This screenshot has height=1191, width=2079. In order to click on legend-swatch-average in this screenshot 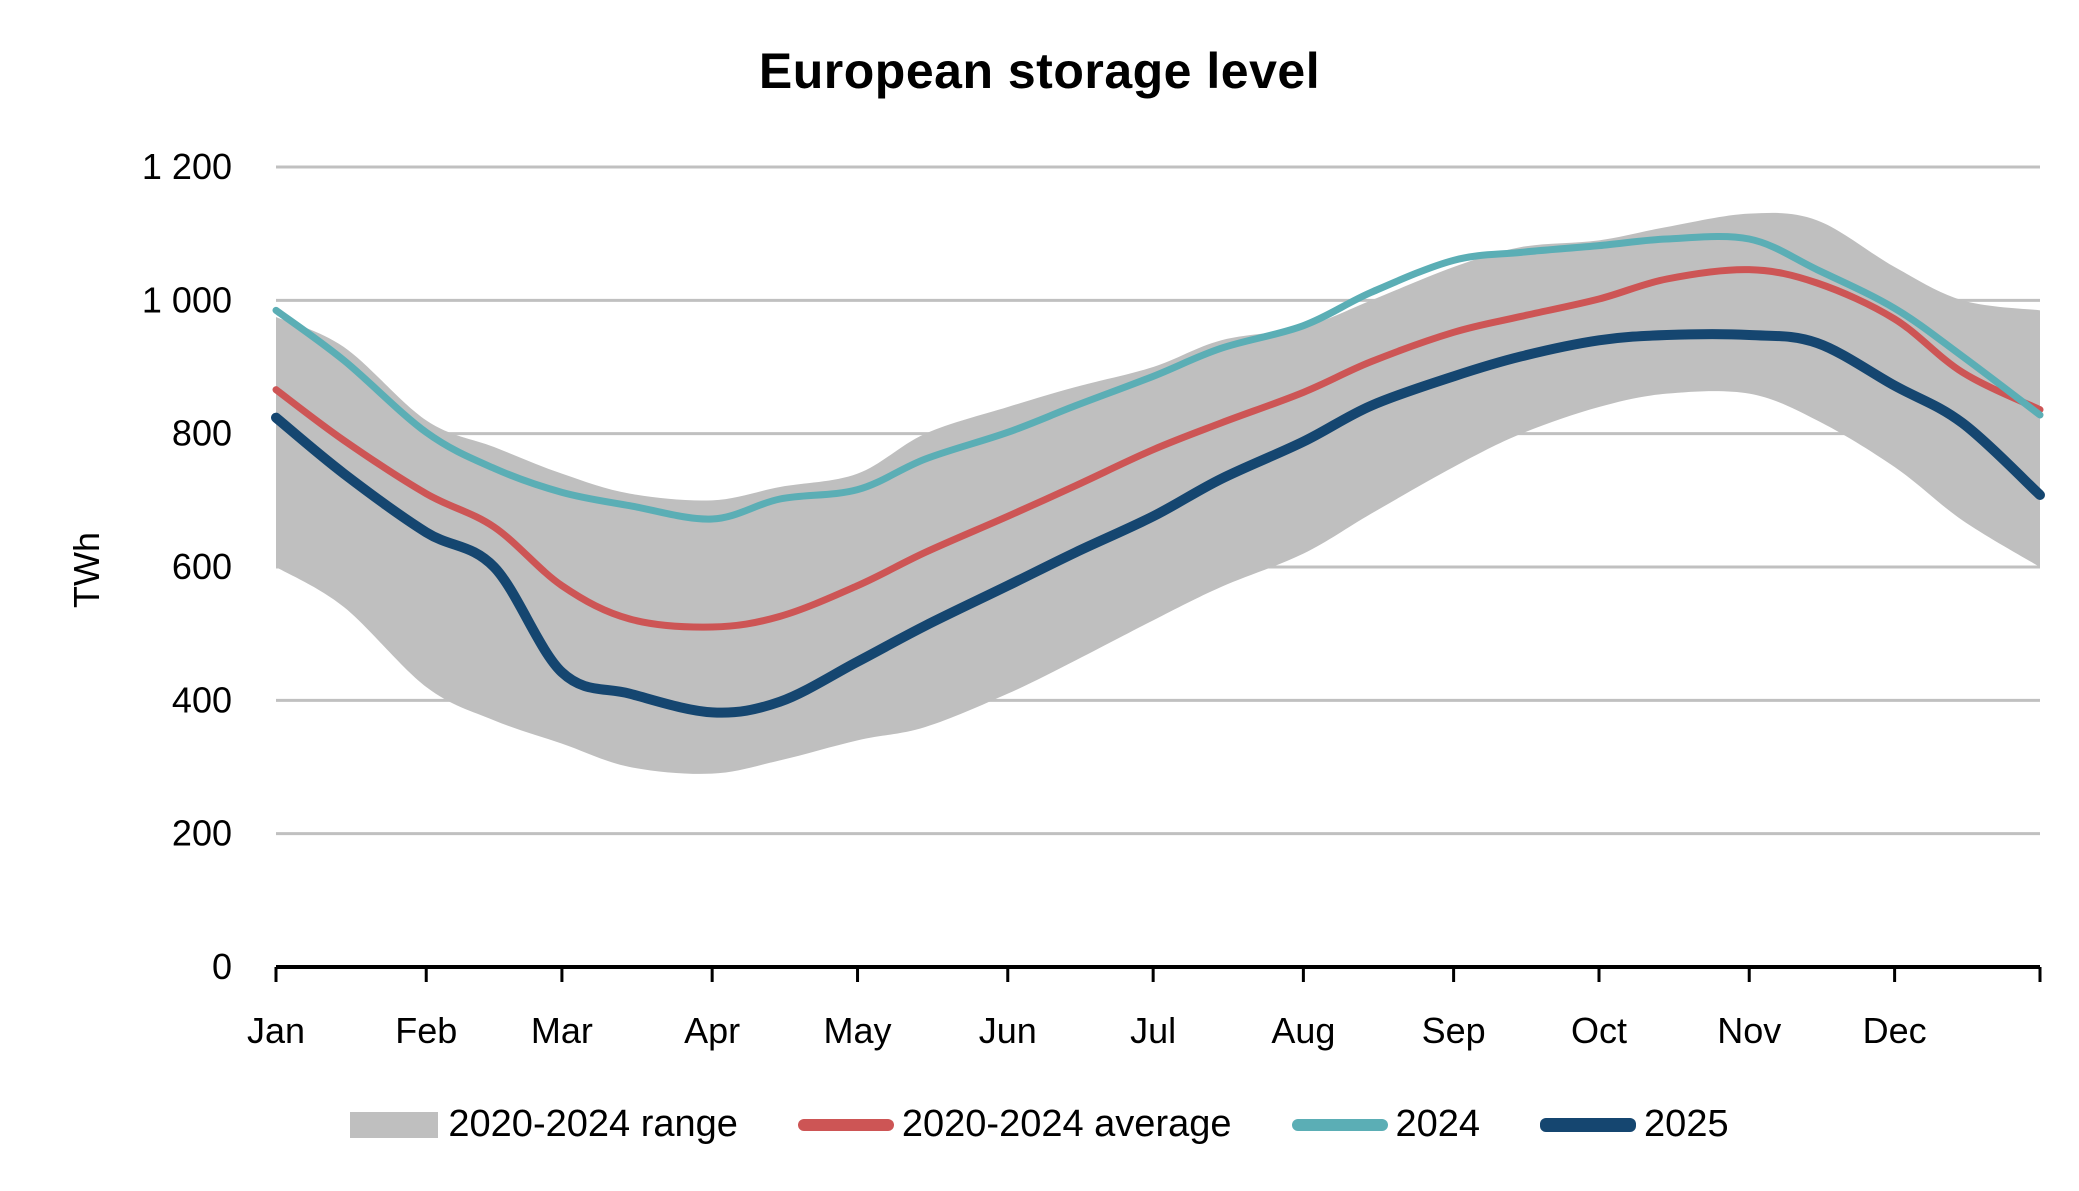, I will do `click(845, 1124)`.